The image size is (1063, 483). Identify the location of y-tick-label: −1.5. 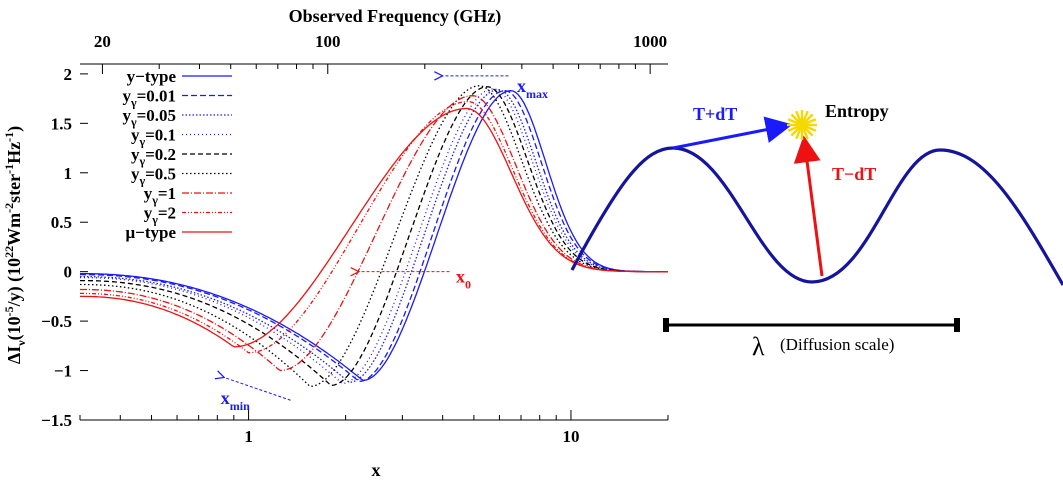
(56, 420).